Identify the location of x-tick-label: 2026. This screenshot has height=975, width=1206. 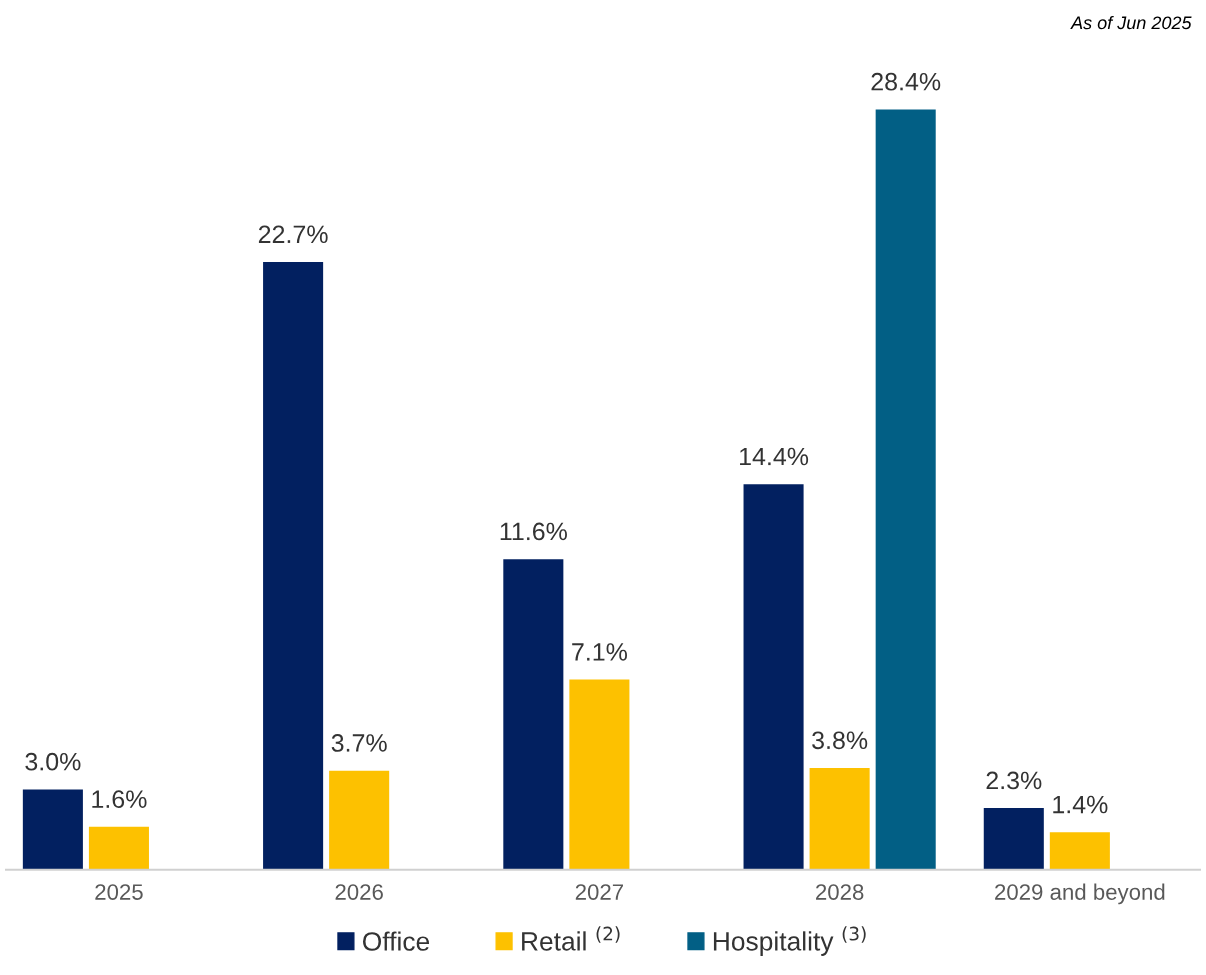
(359, 892).